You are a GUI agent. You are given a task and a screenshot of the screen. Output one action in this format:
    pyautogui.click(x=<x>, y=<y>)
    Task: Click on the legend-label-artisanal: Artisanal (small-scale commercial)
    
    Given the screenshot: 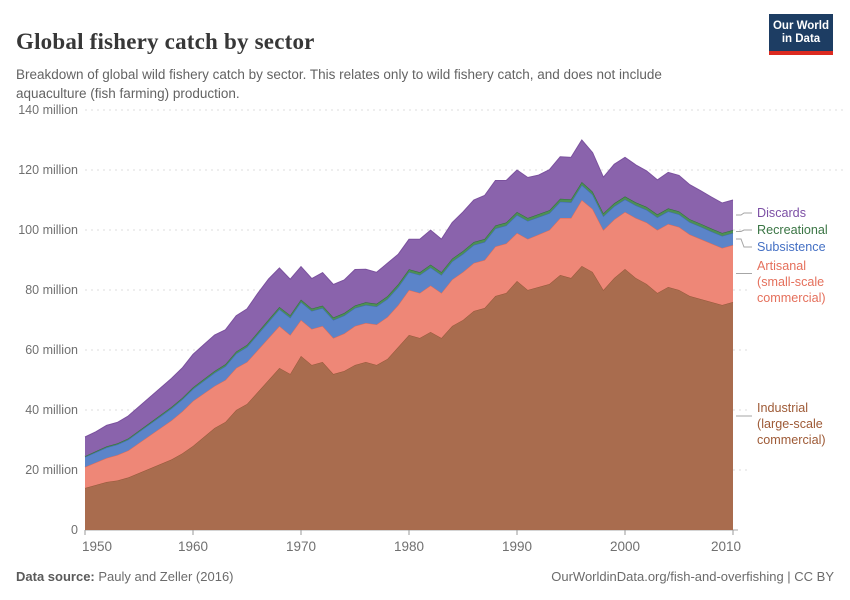 What is the action you would take?
    pyautogui.click(x=791, y=282)
    